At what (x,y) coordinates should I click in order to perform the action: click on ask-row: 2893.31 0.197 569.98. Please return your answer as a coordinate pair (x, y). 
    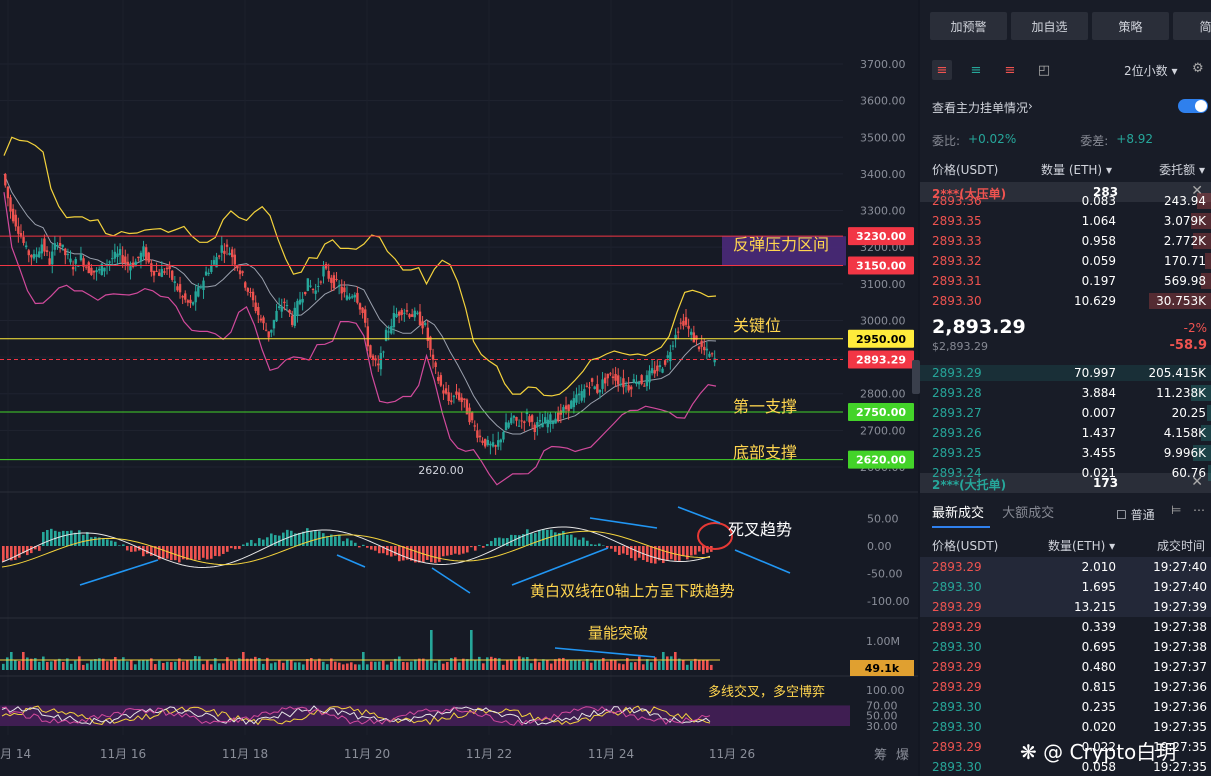
    Looking at the image, I should click on (1065, 281).